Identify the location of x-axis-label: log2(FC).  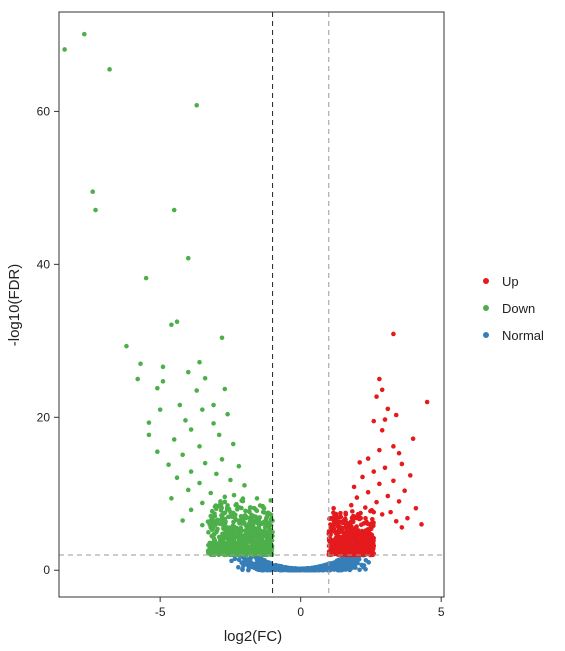
(253, 636).